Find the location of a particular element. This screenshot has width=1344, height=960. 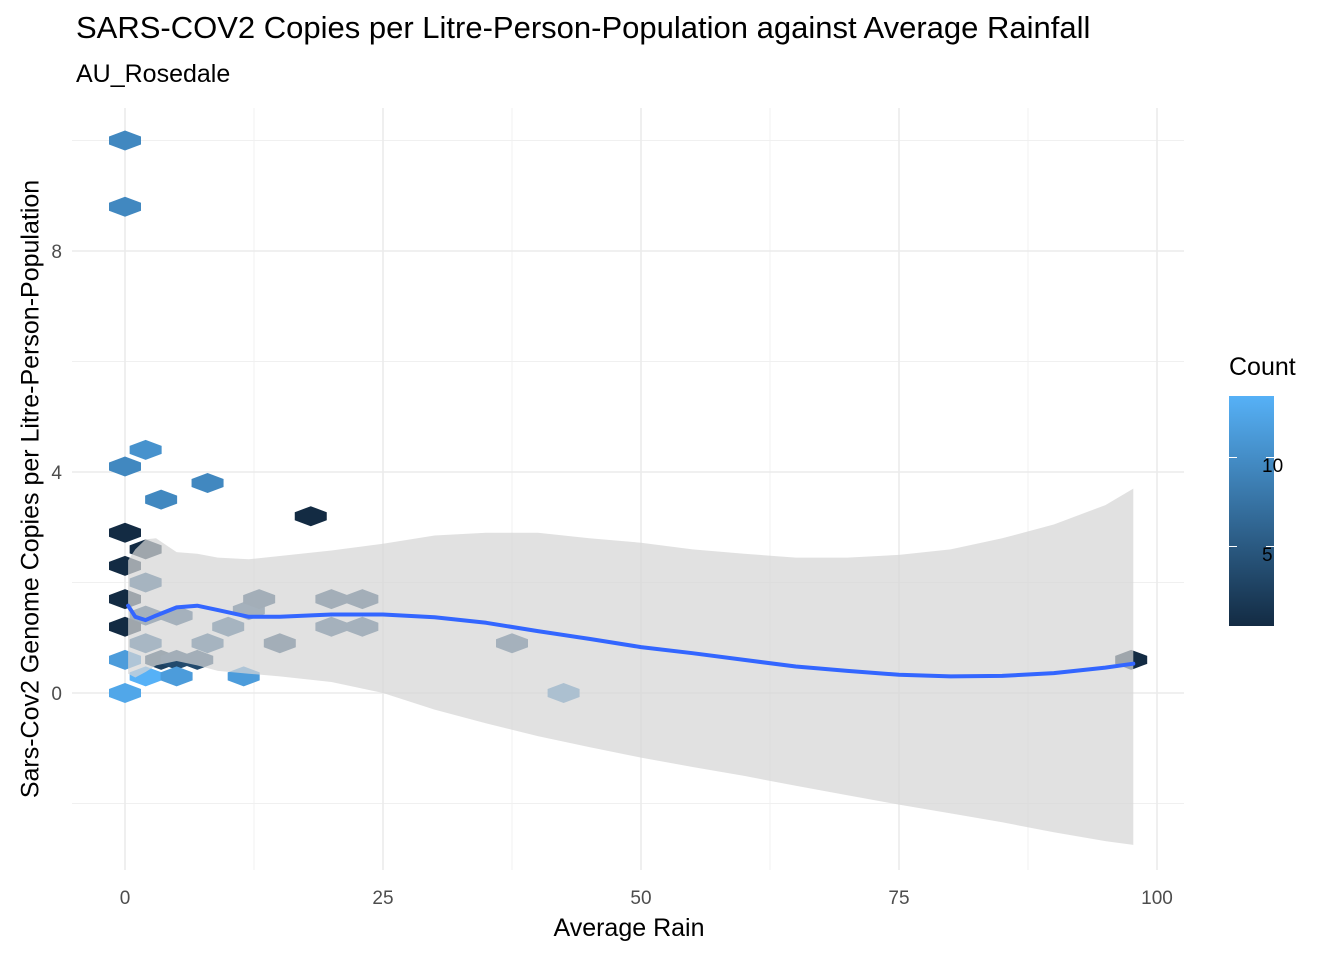

legend-colorbar is located at coordinates (1251, 511).